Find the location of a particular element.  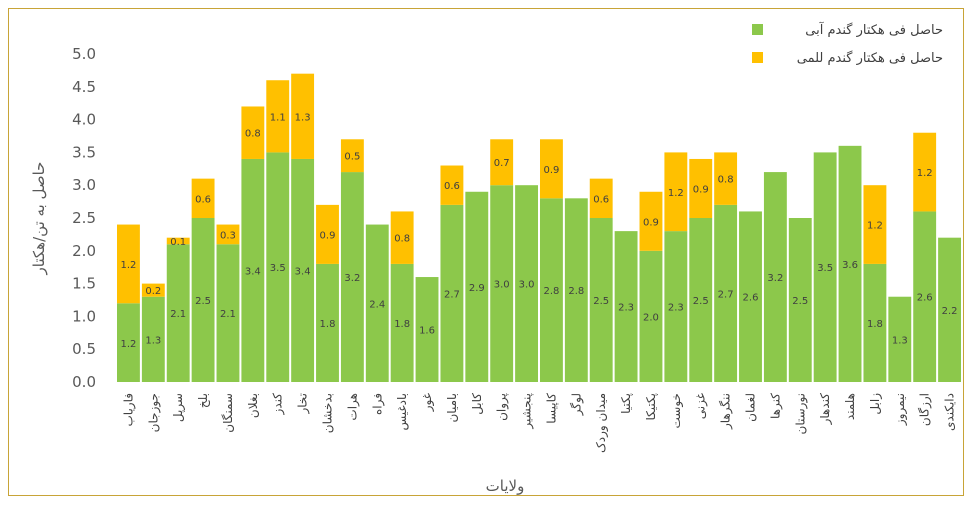

category-label: کندهار is located at coordinates (825, 409).